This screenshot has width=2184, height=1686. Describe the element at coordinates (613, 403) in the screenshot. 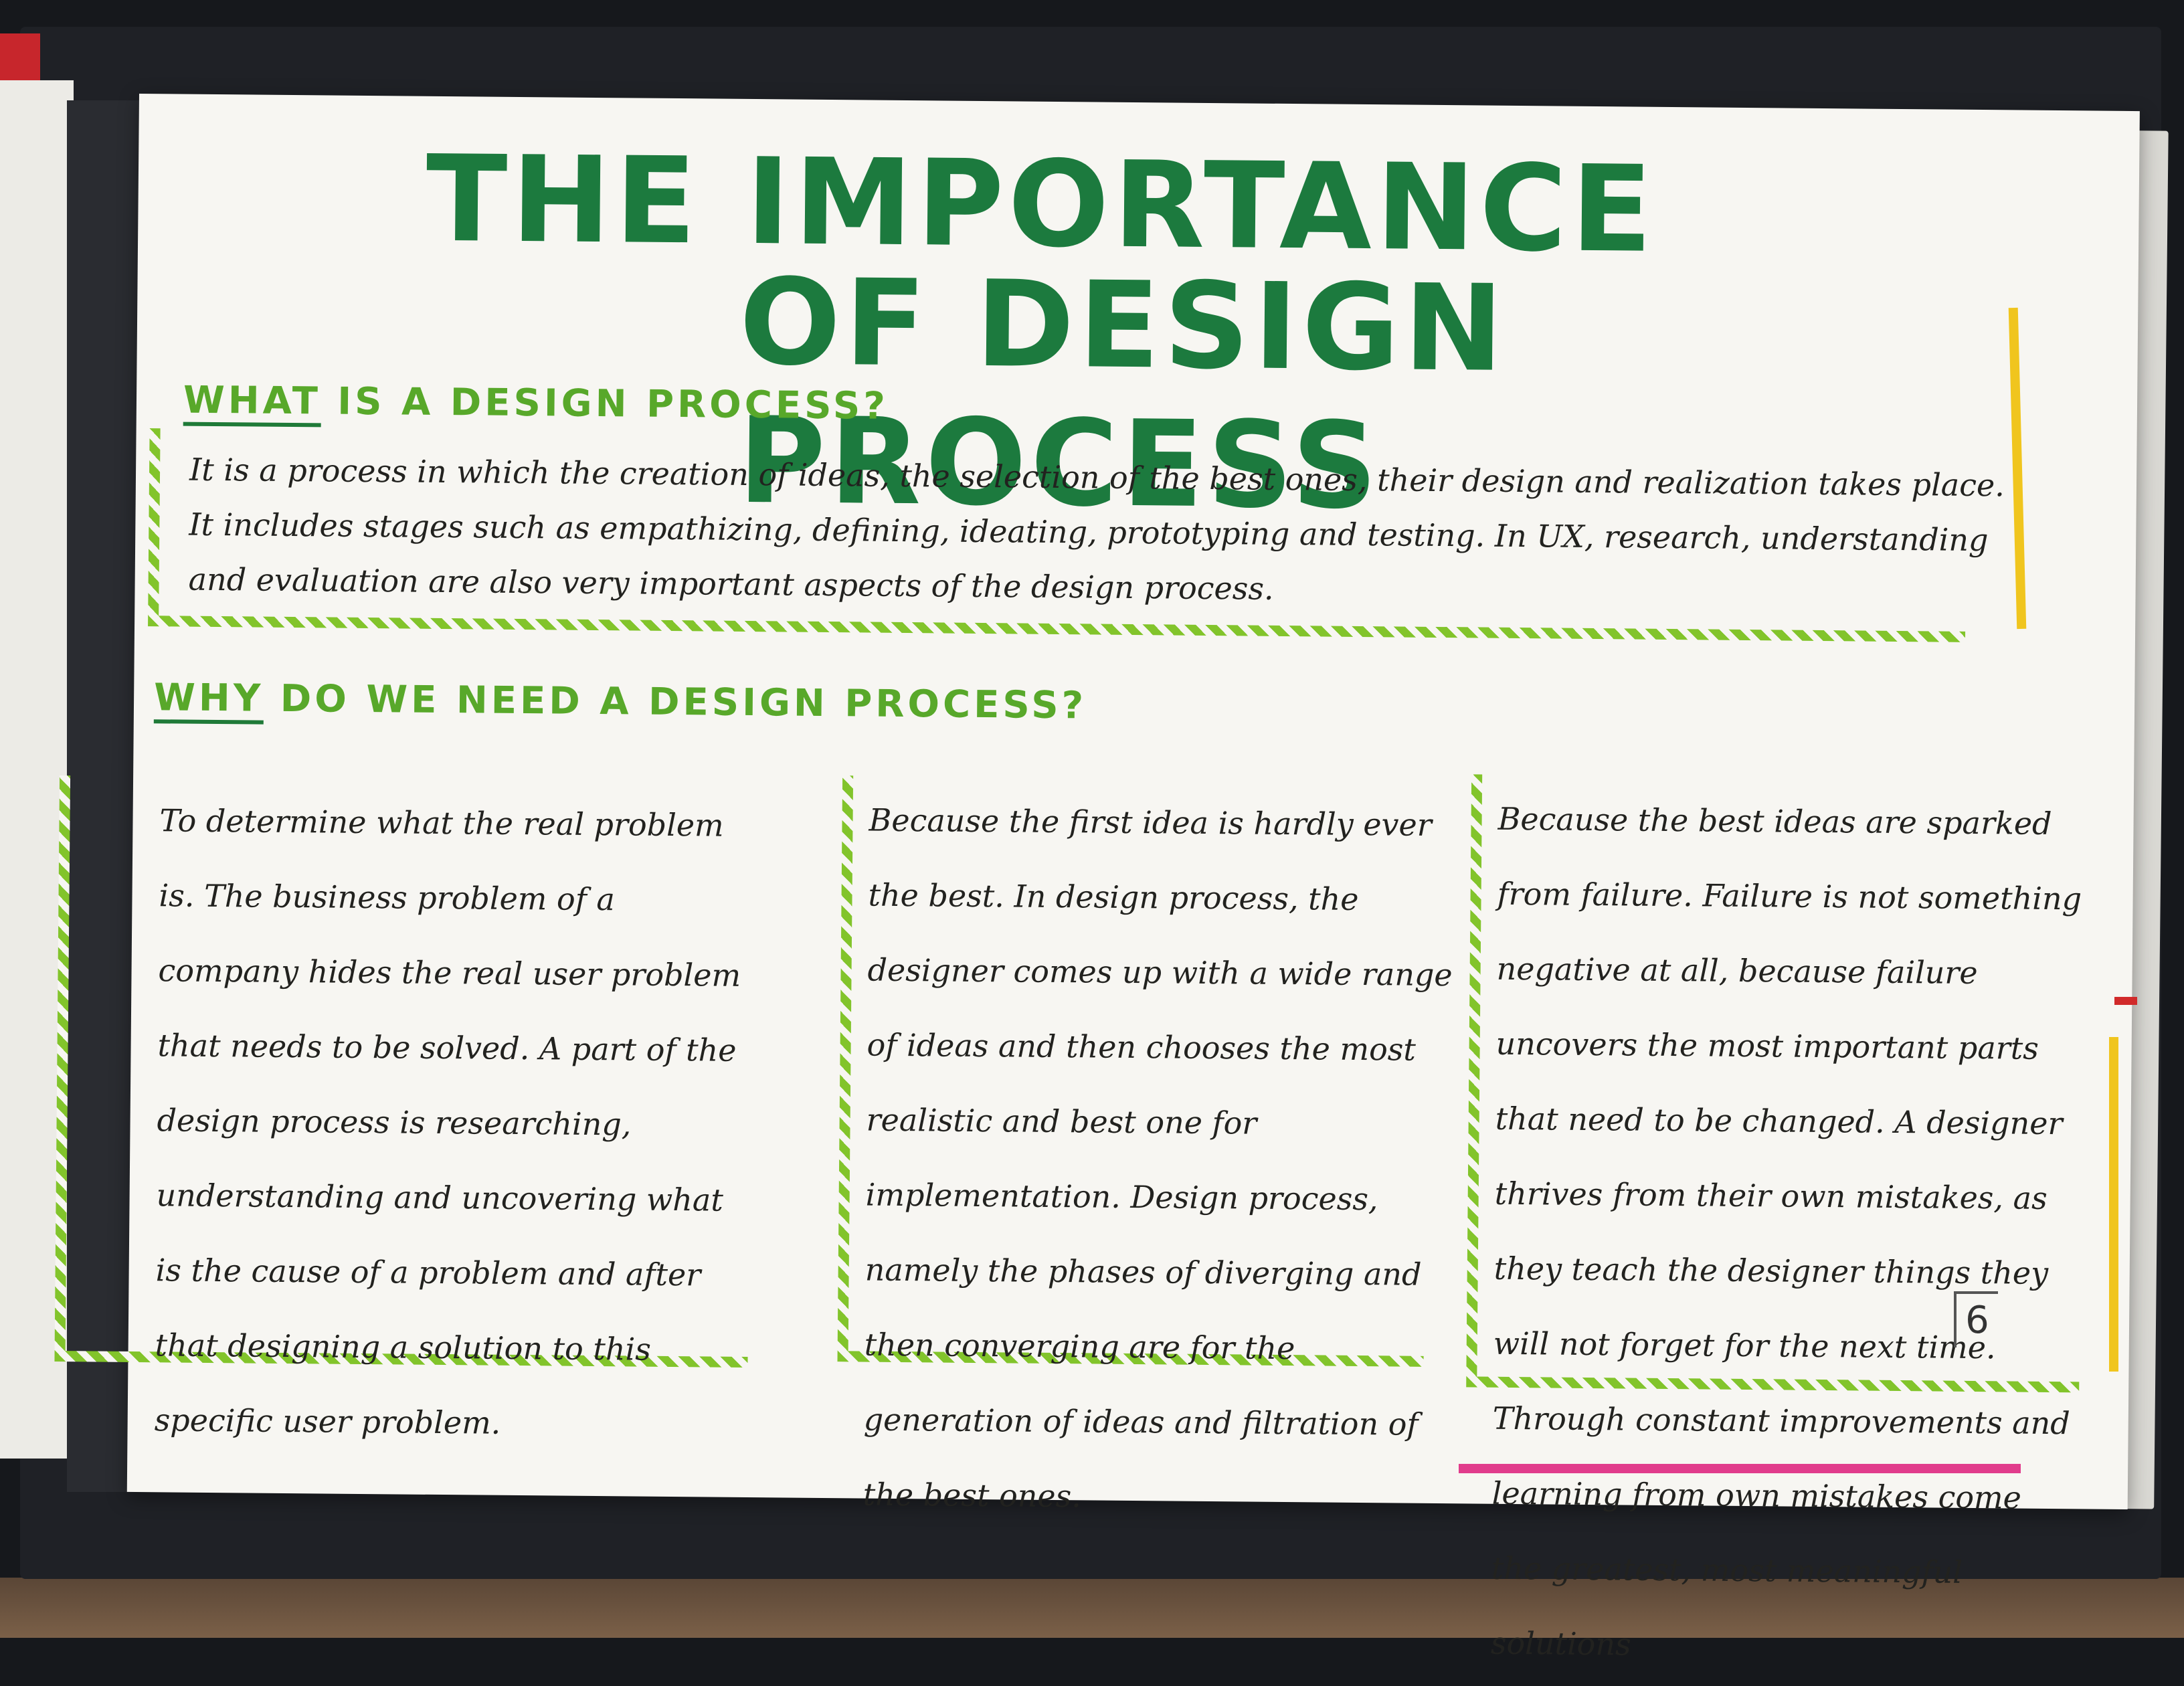

I see `section1-heading-rest: IS A DESIGN PROCESS?` at that location.